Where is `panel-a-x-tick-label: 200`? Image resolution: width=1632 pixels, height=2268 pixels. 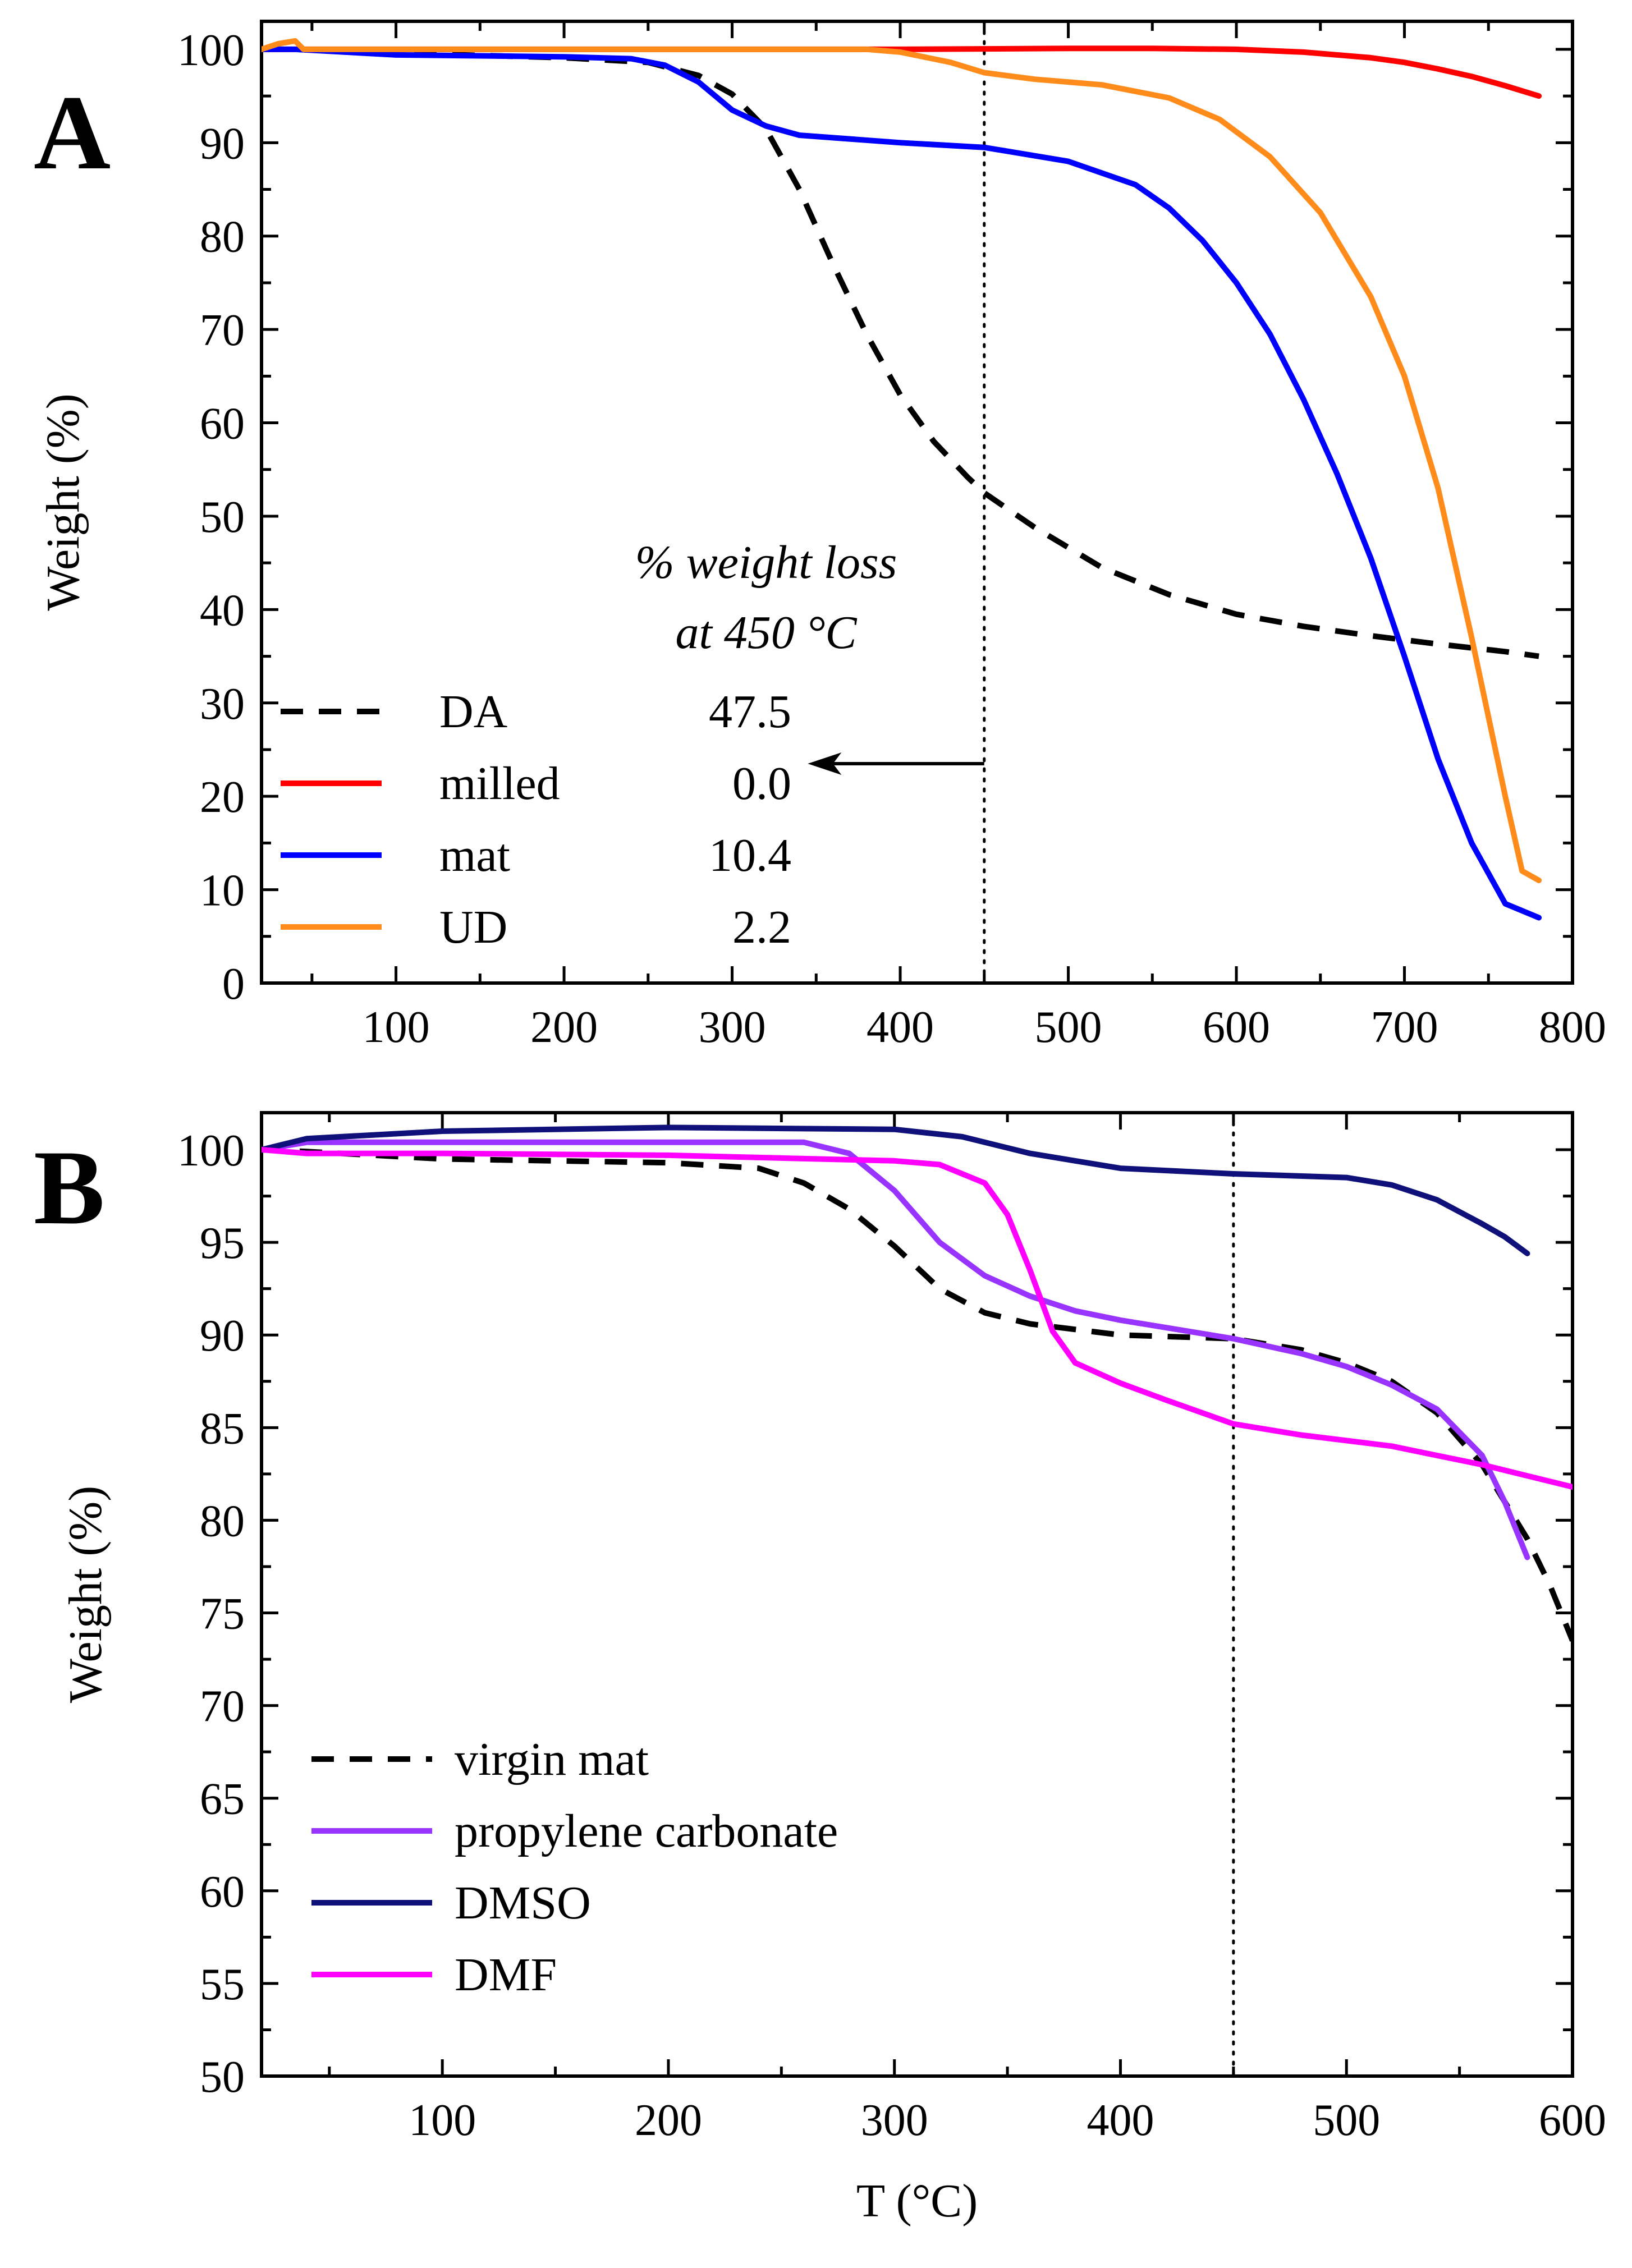 panel-a-x-tick-label: 200 is located at coordinates (564, 1027).